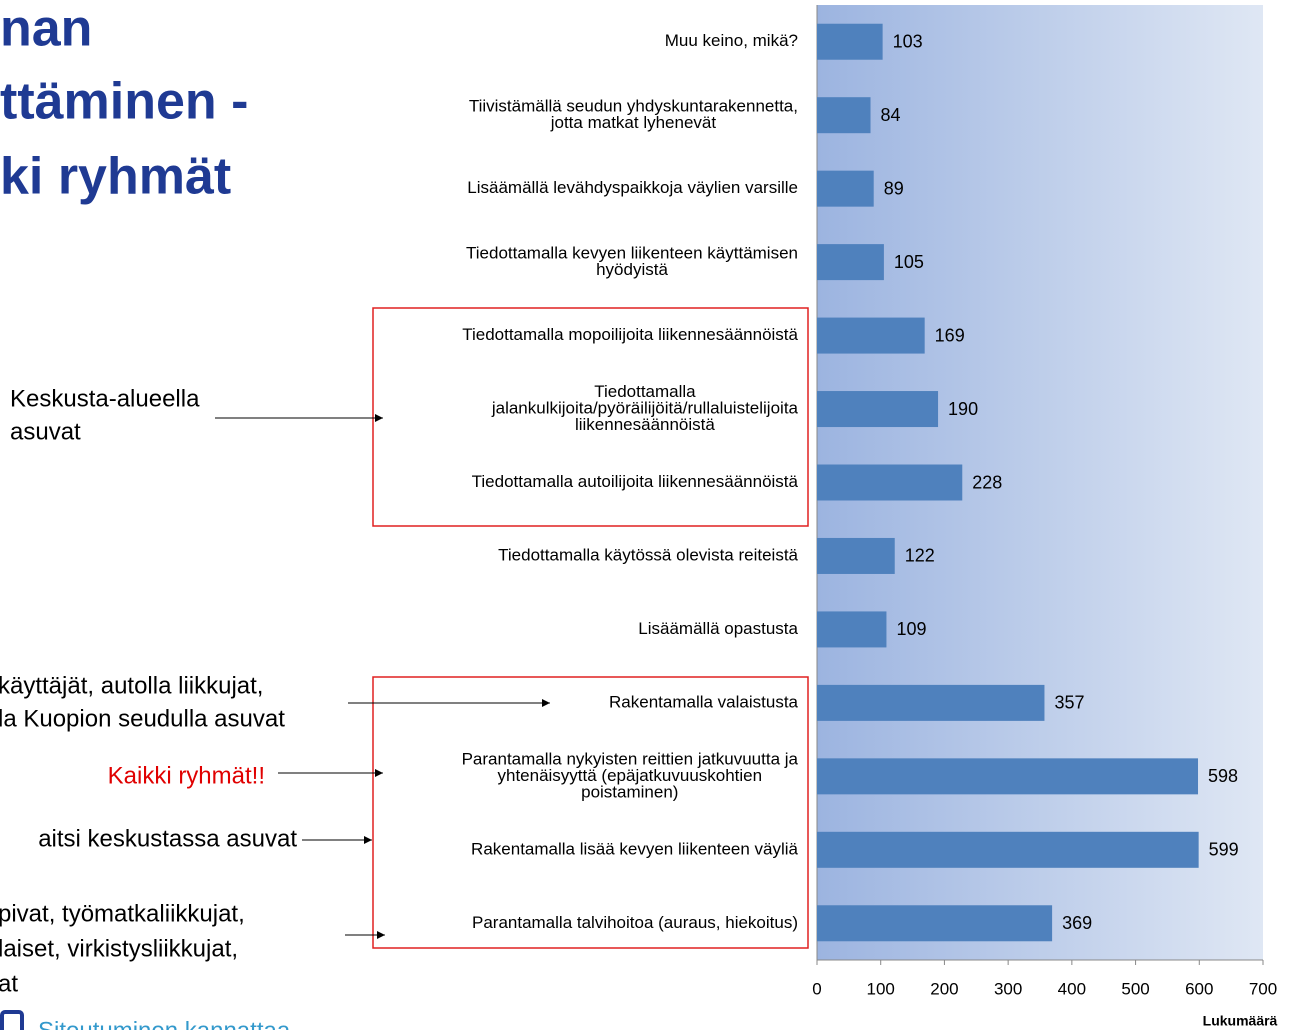 This screenshot has height=1030, width=1289. What do you see at coordinates (632, 269) in the screenshot?
I see `y-tick-label: hyödyistä` at bounding box center [632, 269].